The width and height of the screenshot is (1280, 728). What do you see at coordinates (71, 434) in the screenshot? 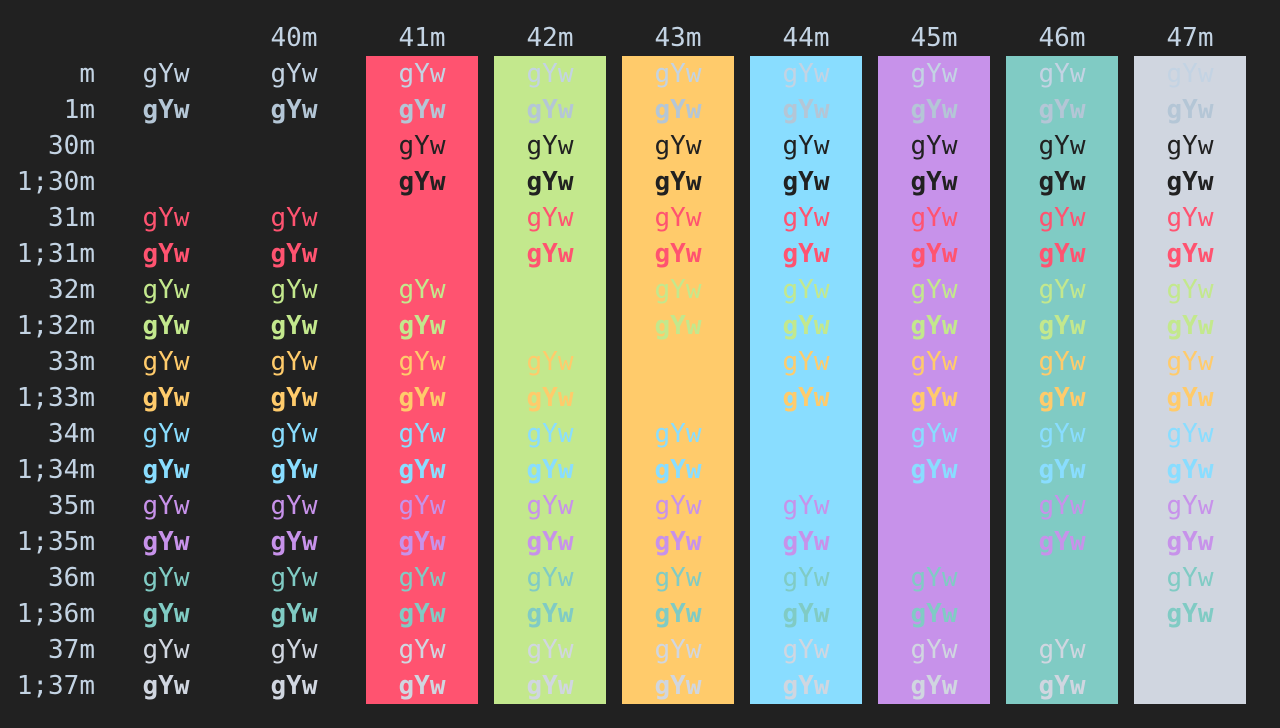
I see `row-label: 34m` at bounding box center [71, 434].